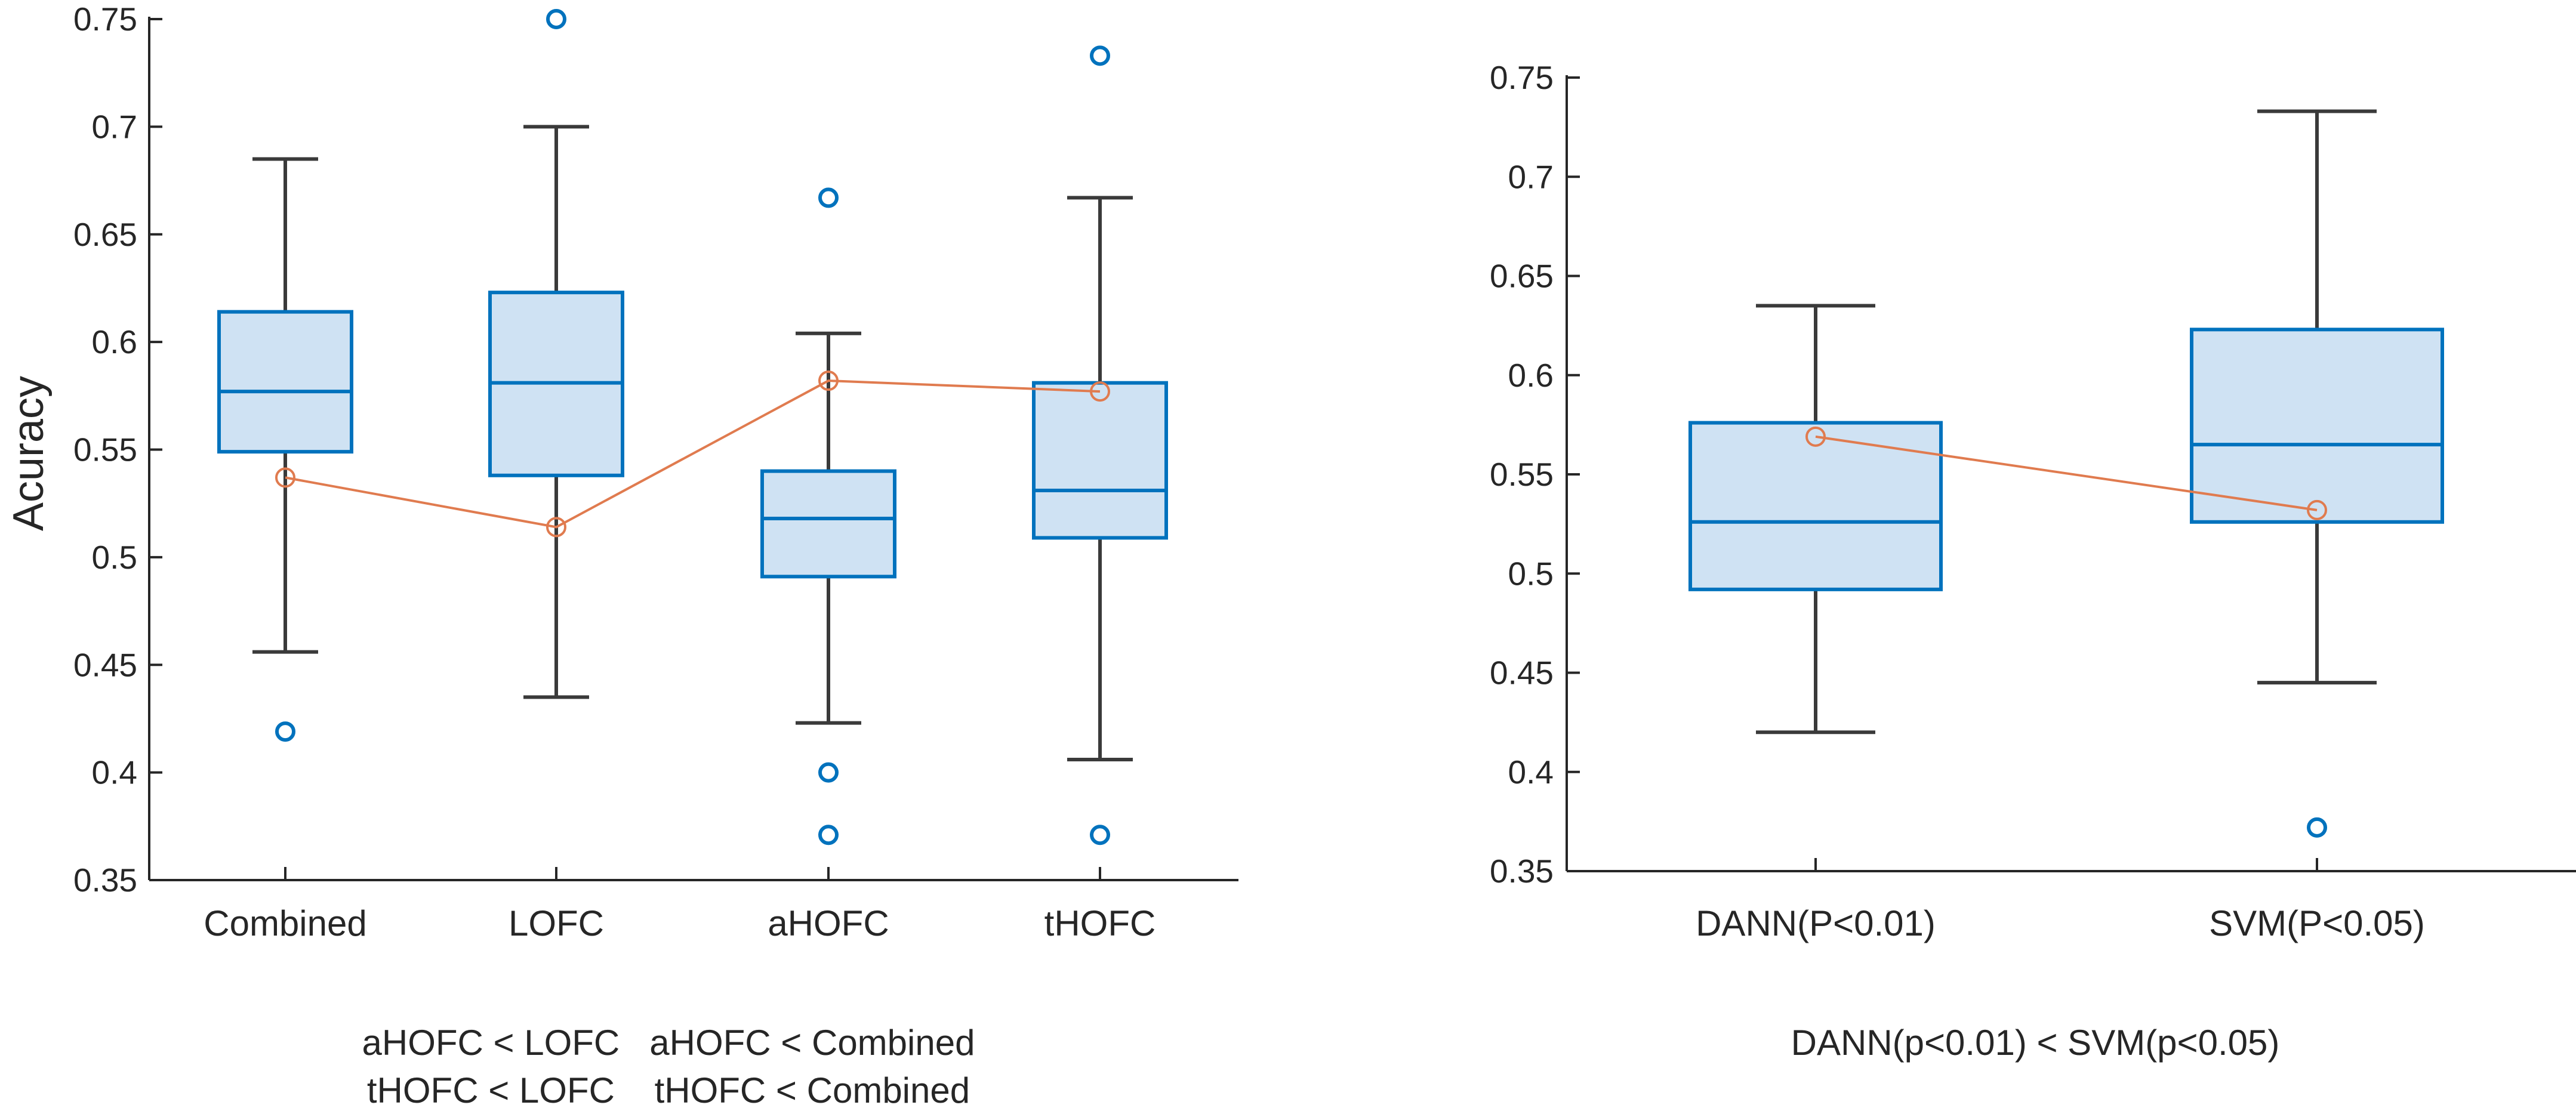 Image resolution: width=2576 pixels, height=1111 pixels. Describe the element at coordinates (285, 923) in the screenshot. I see `category-label: Combined` at that location.